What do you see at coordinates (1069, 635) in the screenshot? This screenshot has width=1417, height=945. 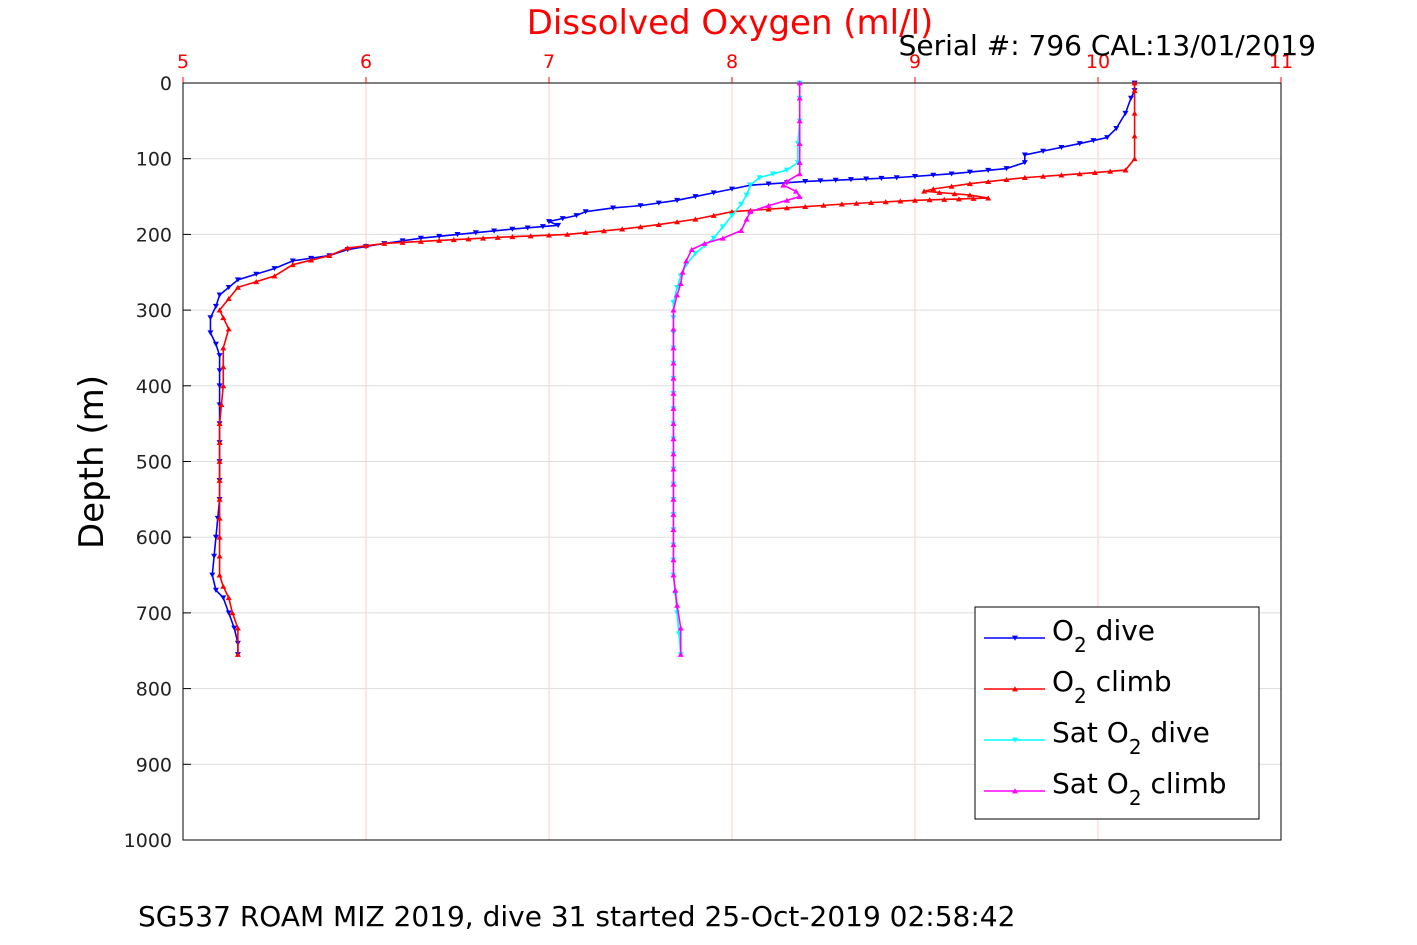 I see `legend-item: O2 dive` at bounding box center [1069, 635].